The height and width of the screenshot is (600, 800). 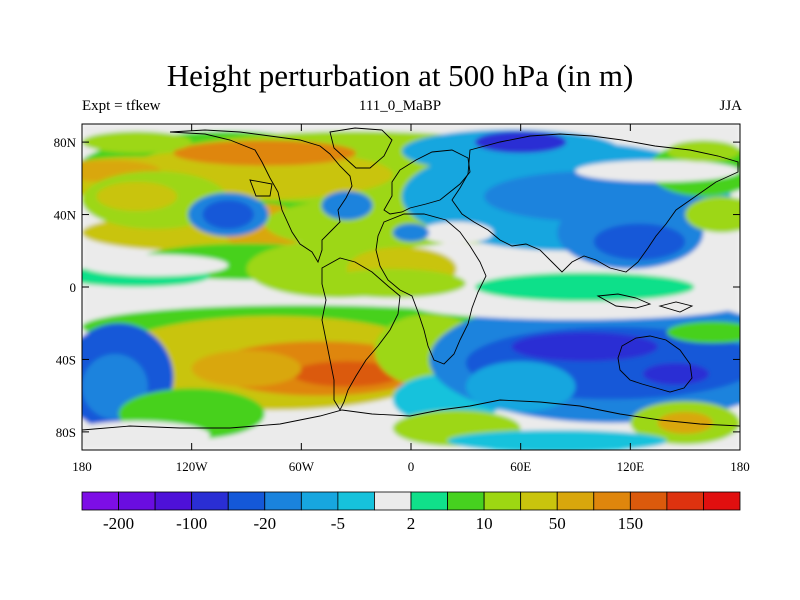 I want to click on period-label: 111_0_MaBP, so click(x=400, y=106).